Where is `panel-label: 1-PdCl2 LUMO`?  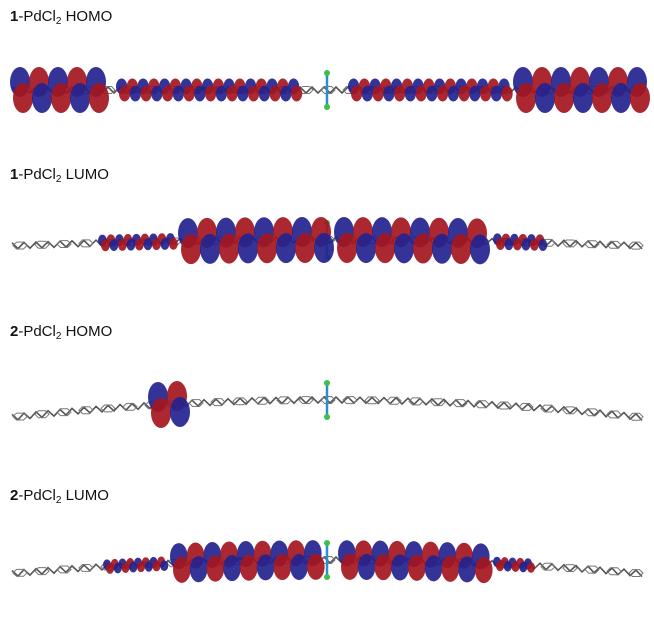
panel-label: 1-PdCl2 LUMO is located at coordinates (59, 175).